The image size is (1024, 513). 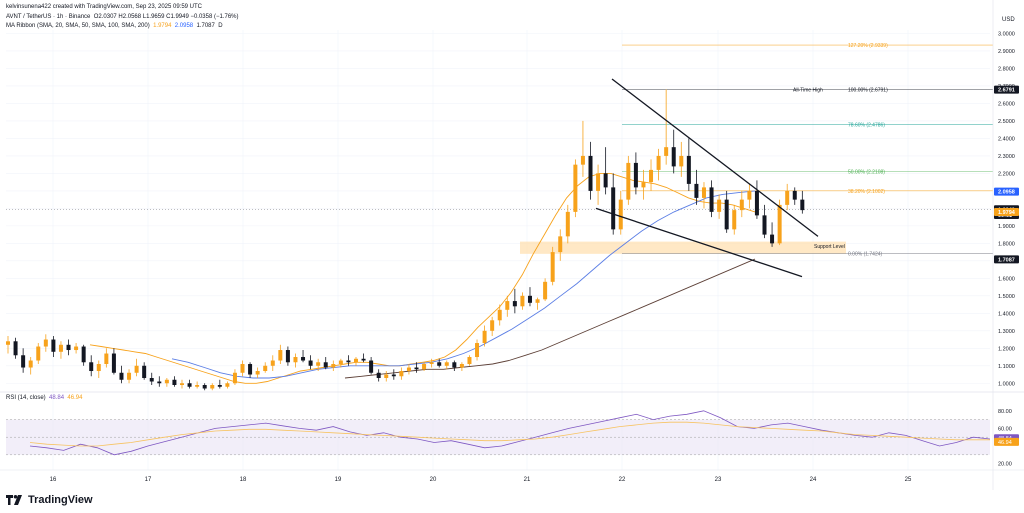 I want to click on price-tick-label: 1.2000, so click(x=1006, y=349).